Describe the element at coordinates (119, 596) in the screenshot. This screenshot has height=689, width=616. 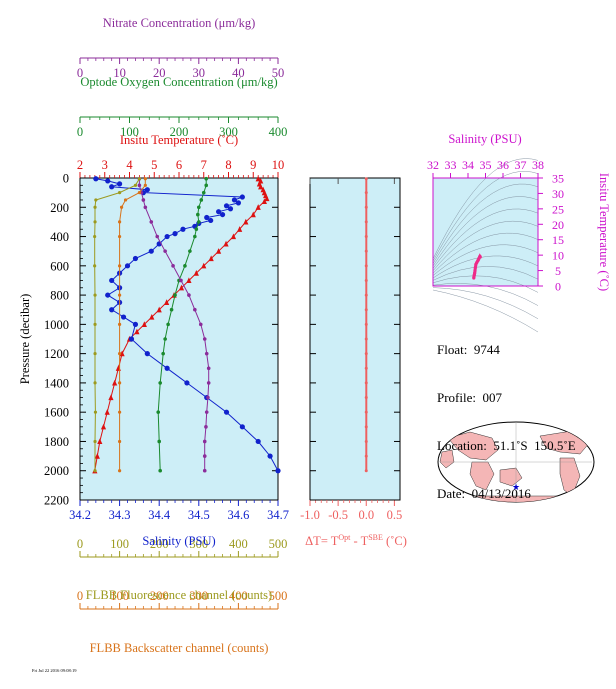
I see `backscatter-tick-label: 100` at that location.